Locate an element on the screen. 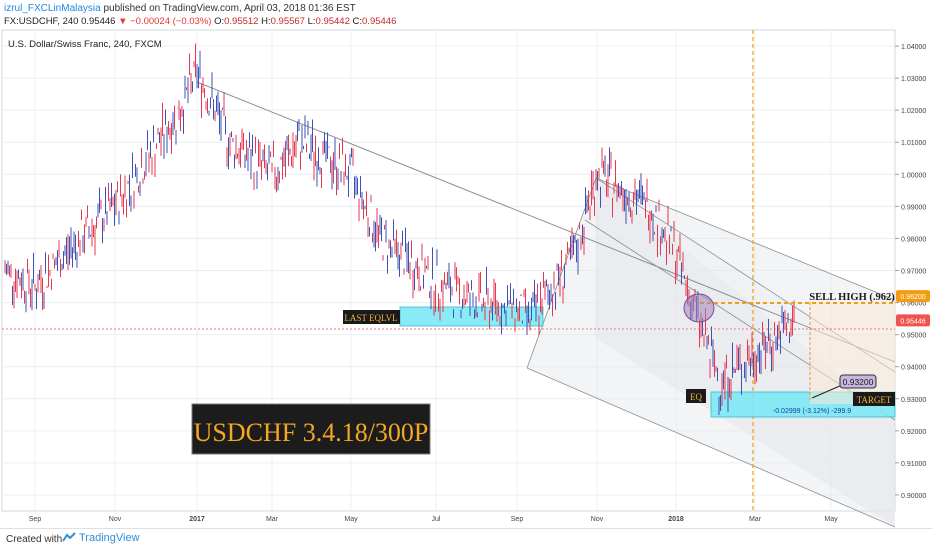 This screenshot has height=551, width=932. created-with-text: Created with is located at coordinates (34, 539).